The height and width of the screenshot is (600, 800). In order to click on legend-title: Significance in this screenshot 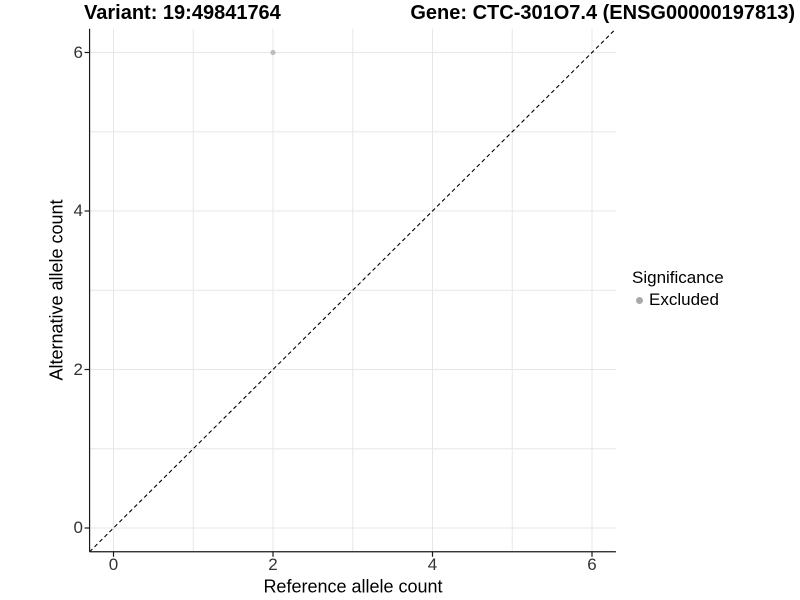, I will do `click(678, 277)`.